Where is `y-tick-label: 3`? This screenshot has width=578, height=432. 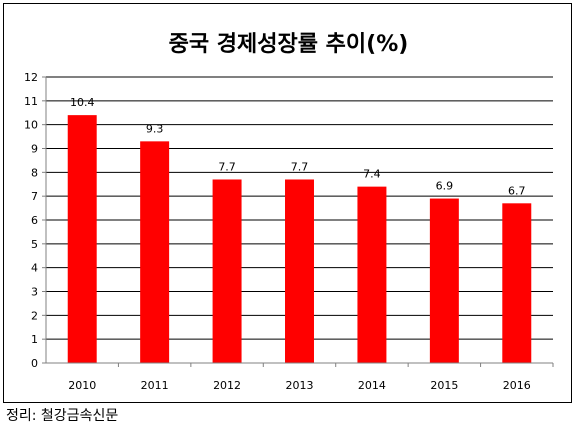
y-tick-label: 3 is located at coordinates (34, 292).